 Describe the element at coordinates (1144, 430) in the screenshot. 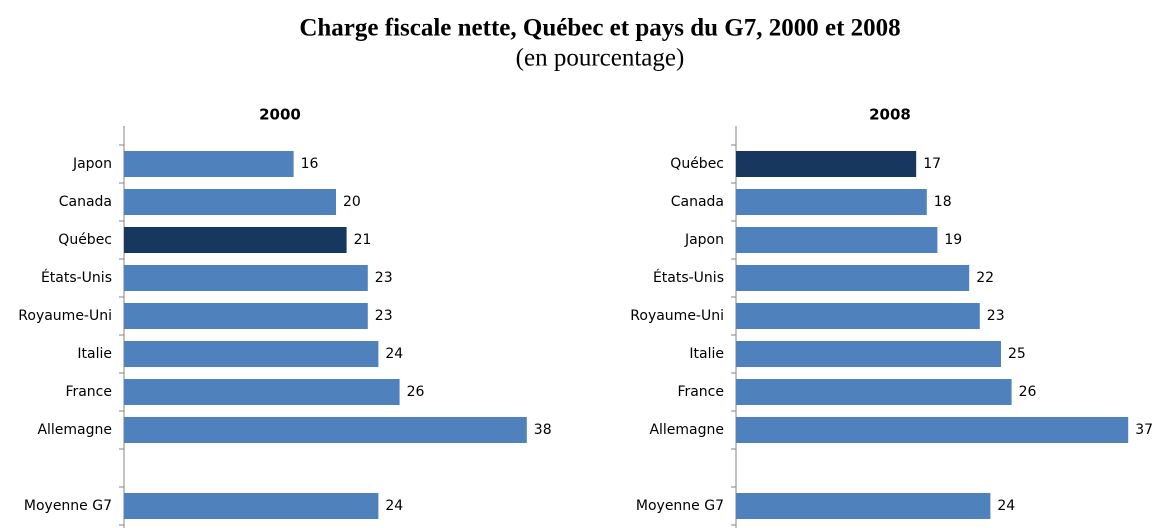

I see `value-label: 37` at that location.